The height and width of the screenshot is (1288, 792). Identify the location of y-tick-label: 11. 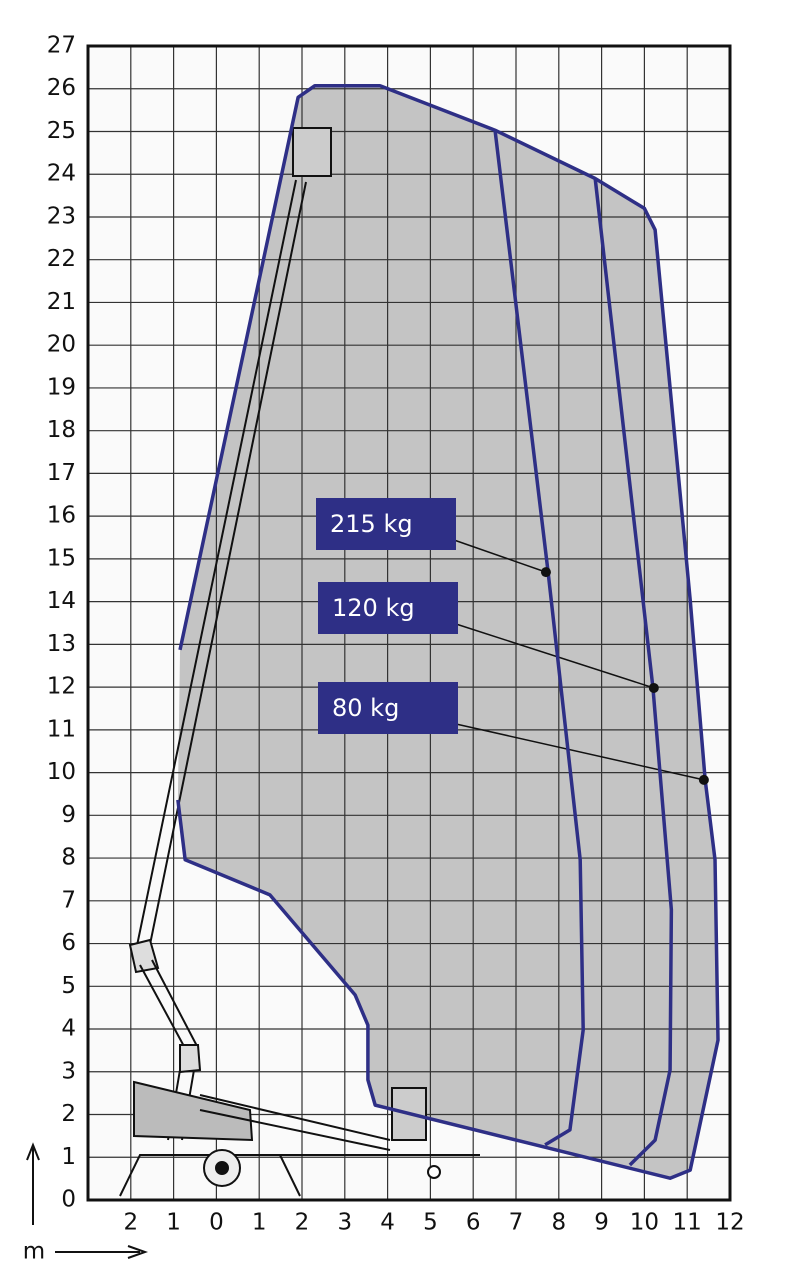
(61, 729).